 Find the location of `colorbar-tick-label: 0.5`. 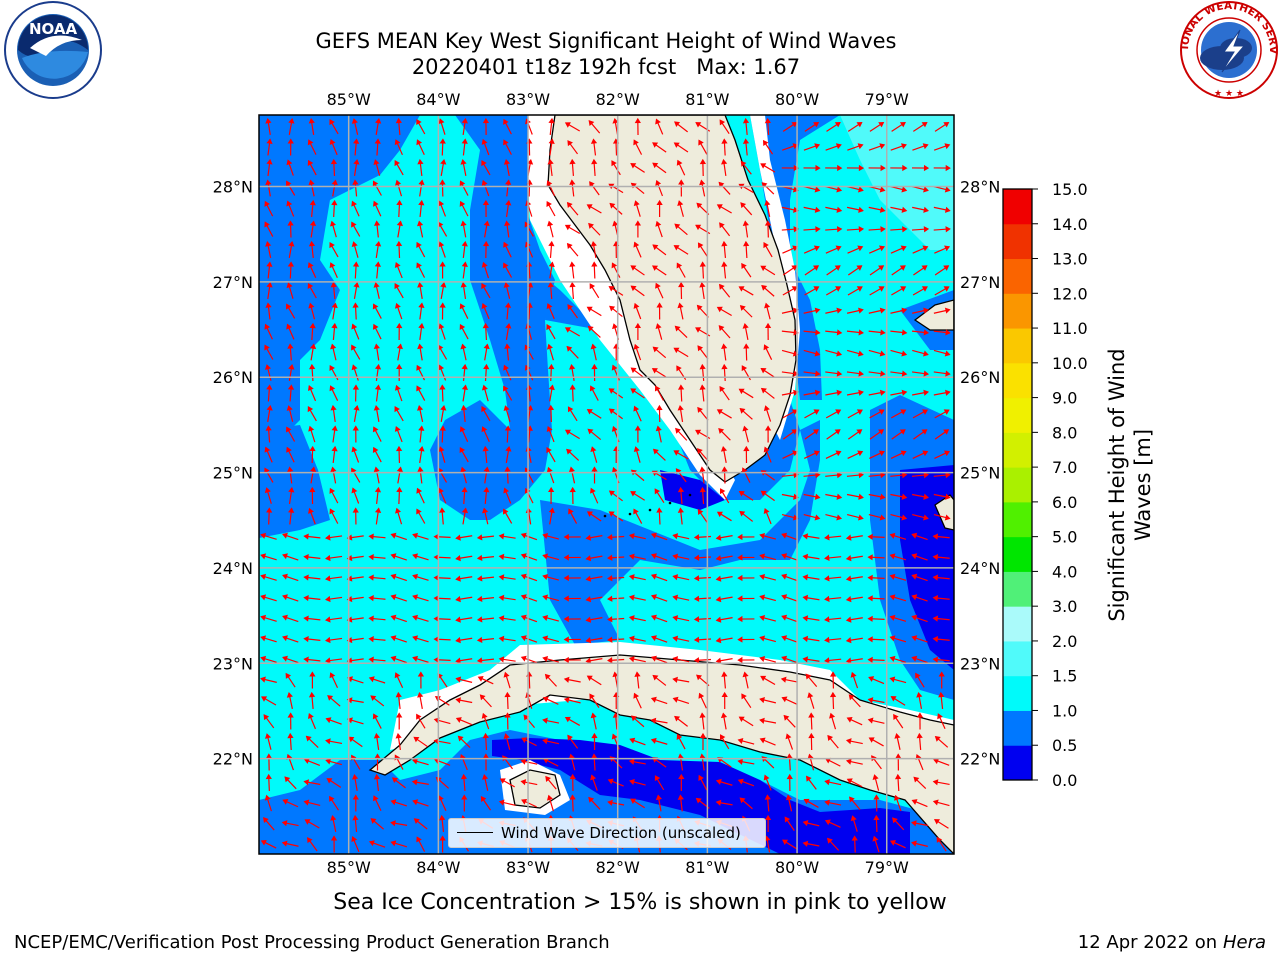

colorbar-tick-label: 0.5 is located at coordinates (1064, 745).